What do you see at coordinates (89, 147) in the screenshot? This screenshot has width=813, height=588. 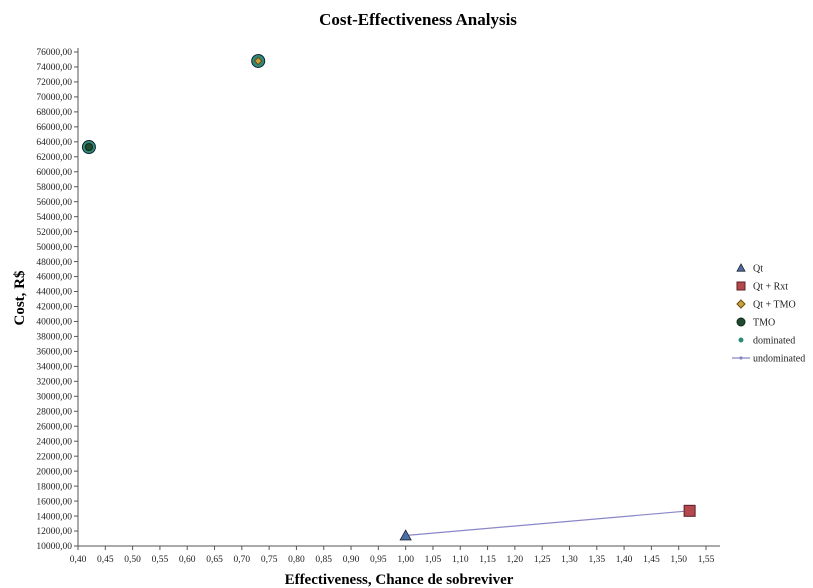 I see `point-tmo` at bounding box center [89, 147].